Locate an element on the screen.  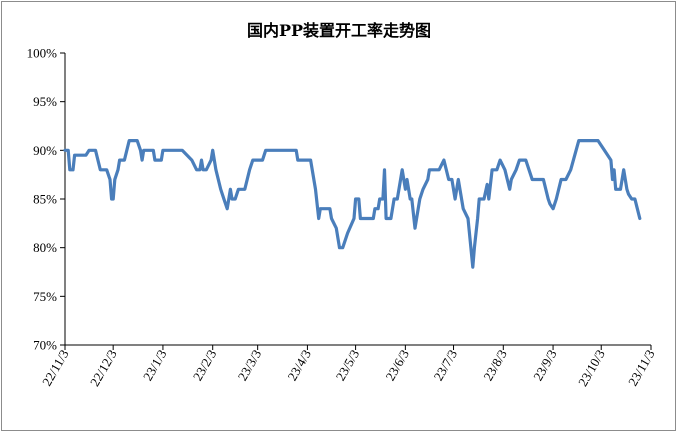
x-tick-label: 22/12/3 is located at coordinates (103, 368).